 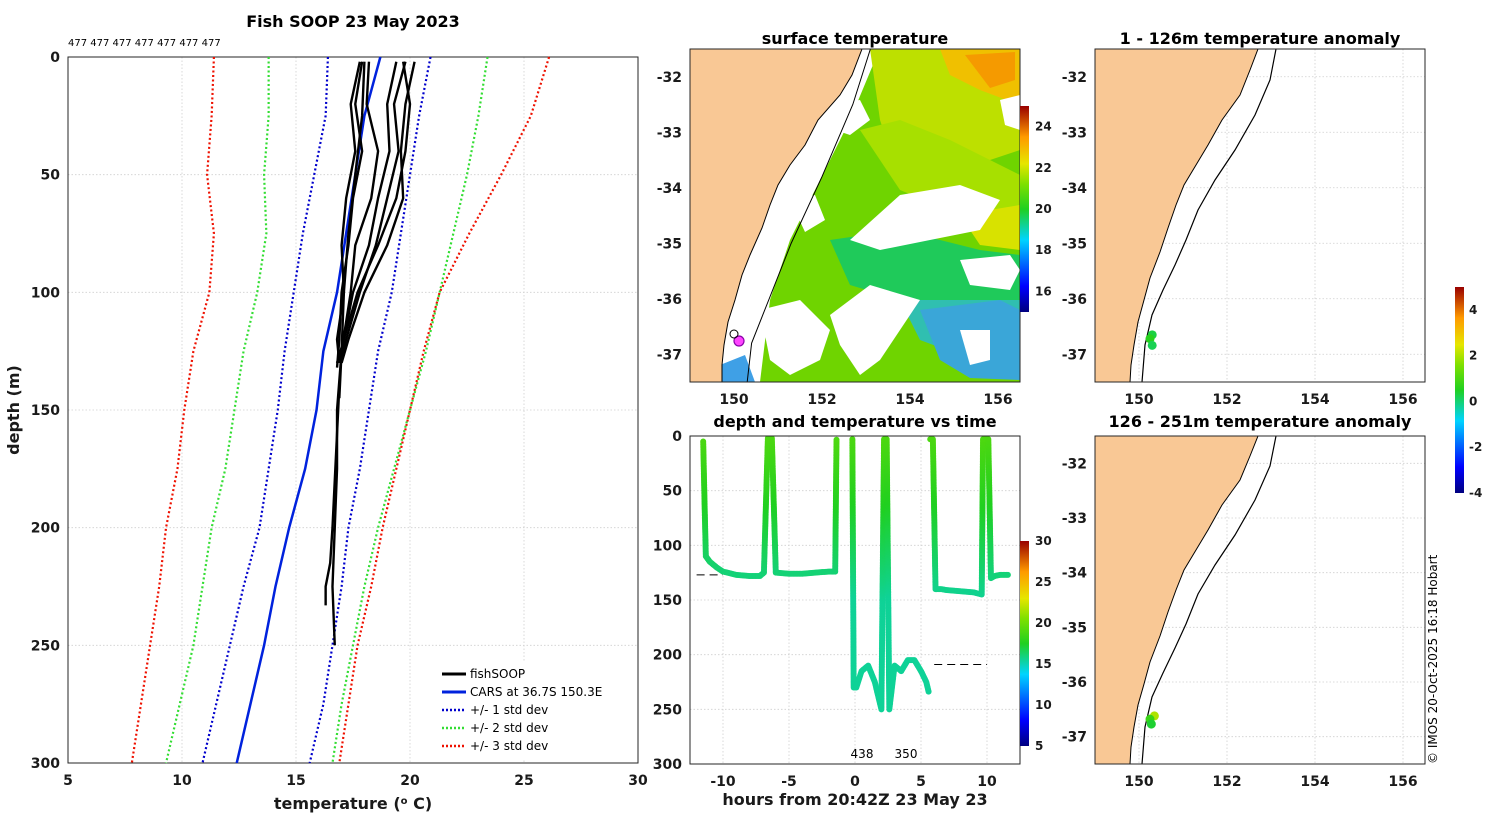 I want to click on profile-y-tick: 0, so click(x=55, y=58).